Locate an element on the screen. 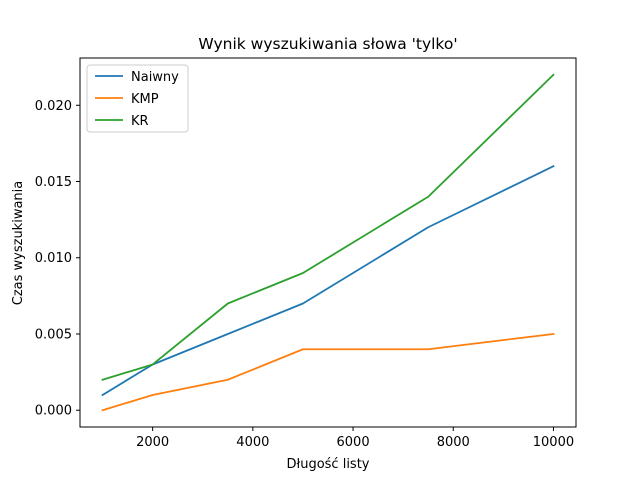  legend-label-naiwny: Naiwny is located at coordinates (155, 77).